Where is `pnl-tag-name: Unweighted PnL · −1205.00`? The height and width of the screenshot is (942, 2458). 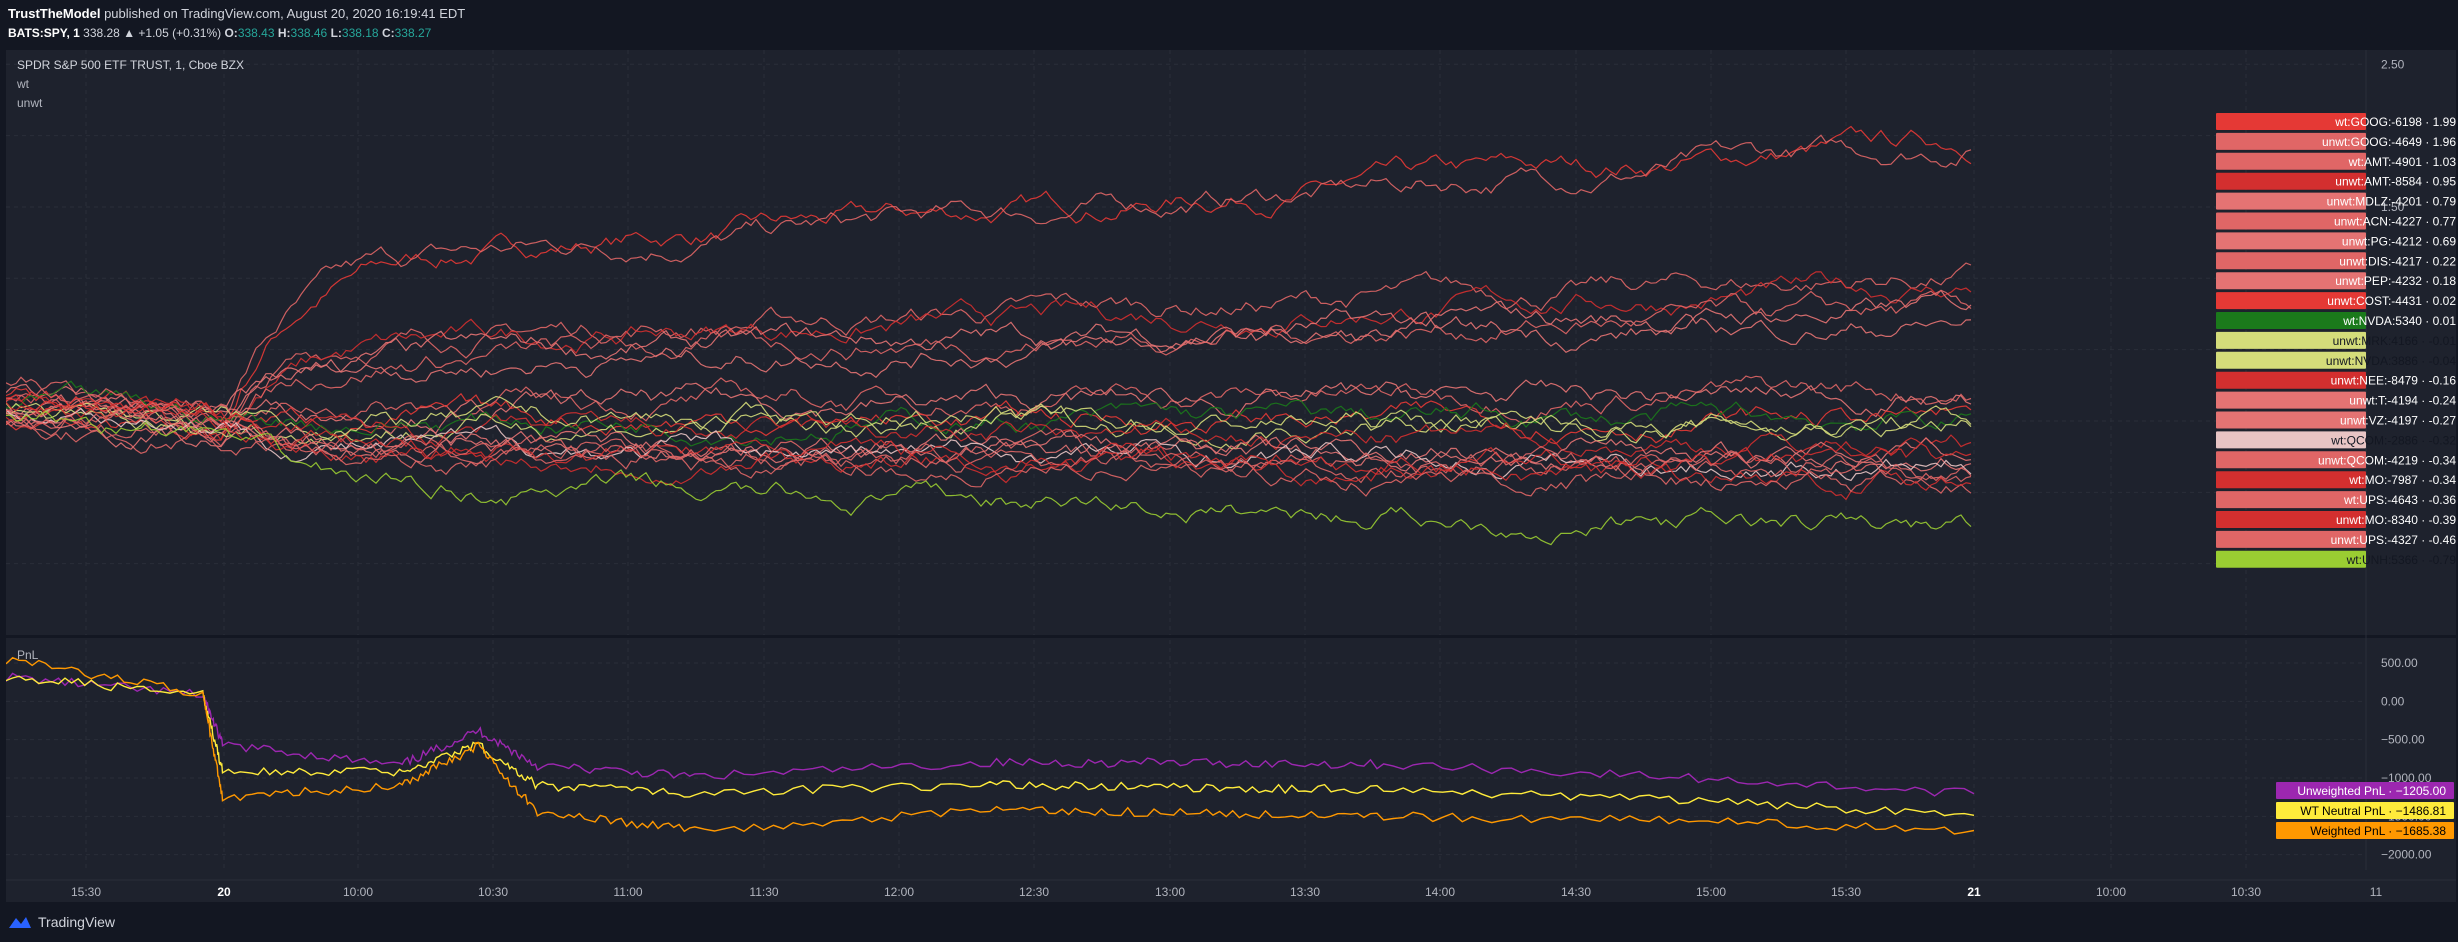
pnl-tag-name: Unweighted PnL · −1205.00 is located at coordinates (2371, 791).